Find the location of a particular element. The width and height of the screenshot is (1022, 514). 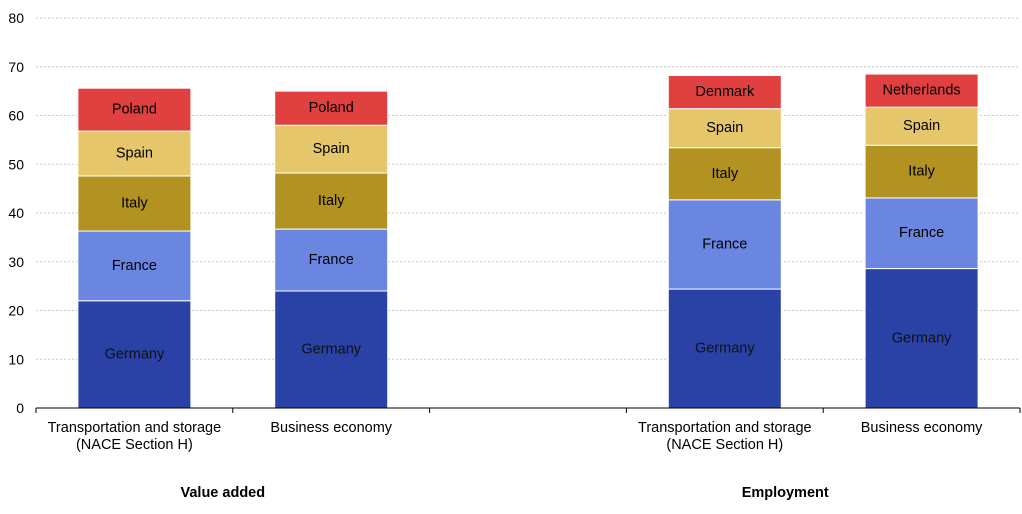

segment-label: Netherlands is located at coordinates (922, 91).